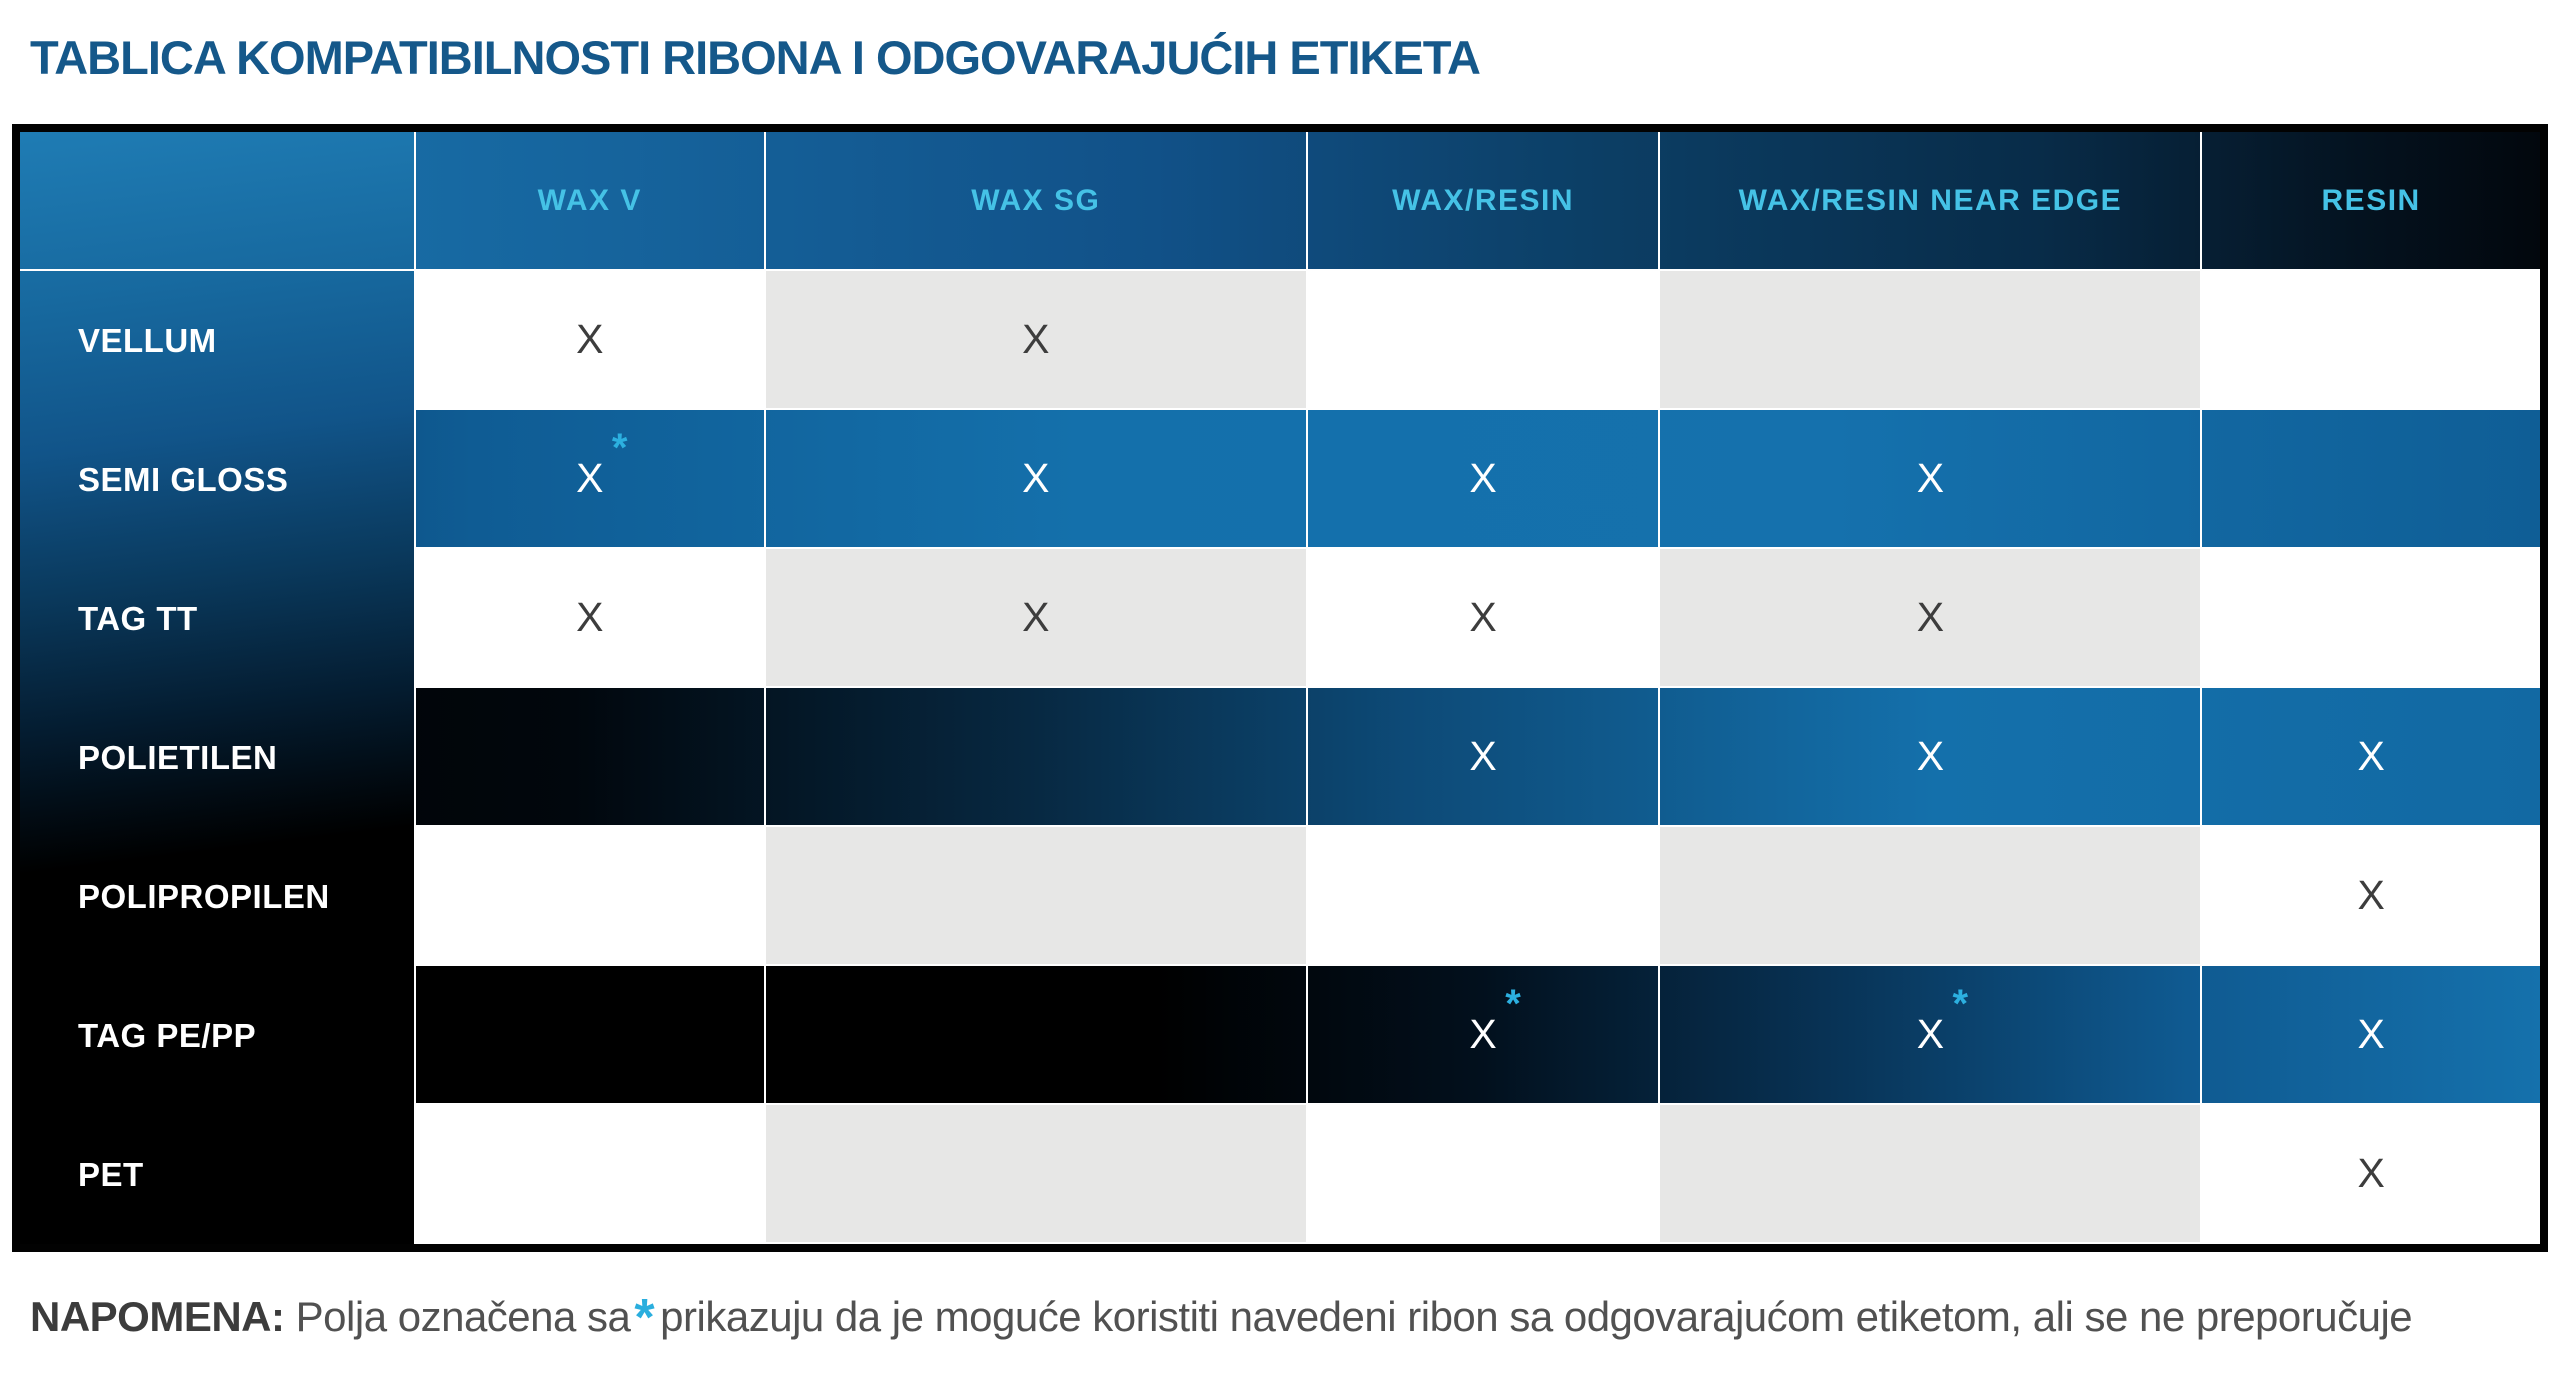 This screenshot has height=1379, width=2560. Describe the element at coordinates (463, 1317) in the screenshot. I see `footnote-text-before: Polja označena sa` at that location.